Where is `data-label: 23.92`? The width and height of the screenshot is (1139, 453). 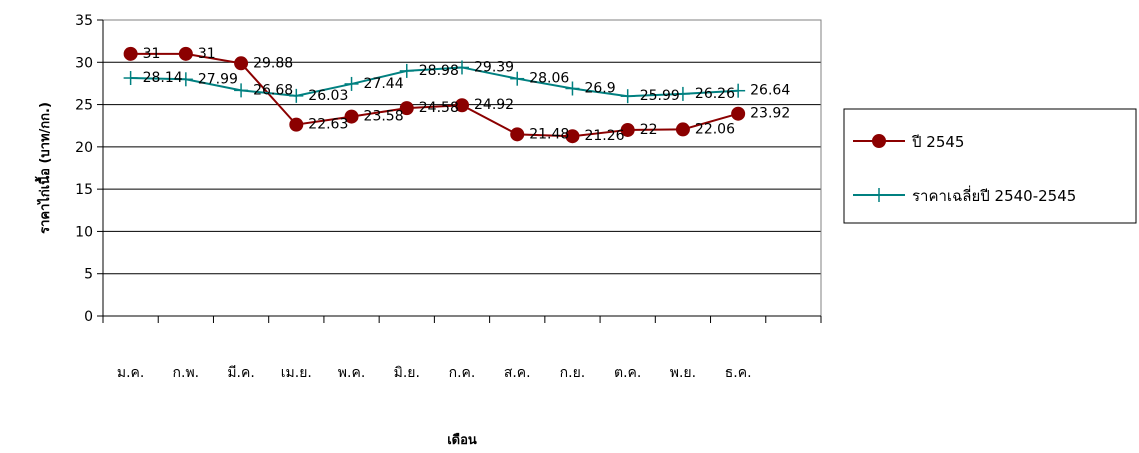 data-label: 23.92 is located at coordinates (770, 114).